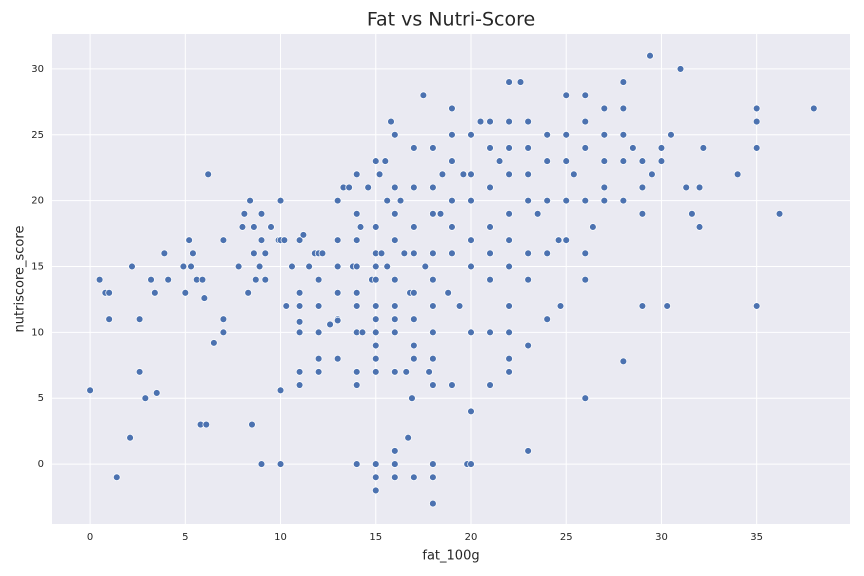  What do you see at coordinates (756, 537) in the screenshot?
I see `x-tick-label: 35` at bounding box center [756, 537].